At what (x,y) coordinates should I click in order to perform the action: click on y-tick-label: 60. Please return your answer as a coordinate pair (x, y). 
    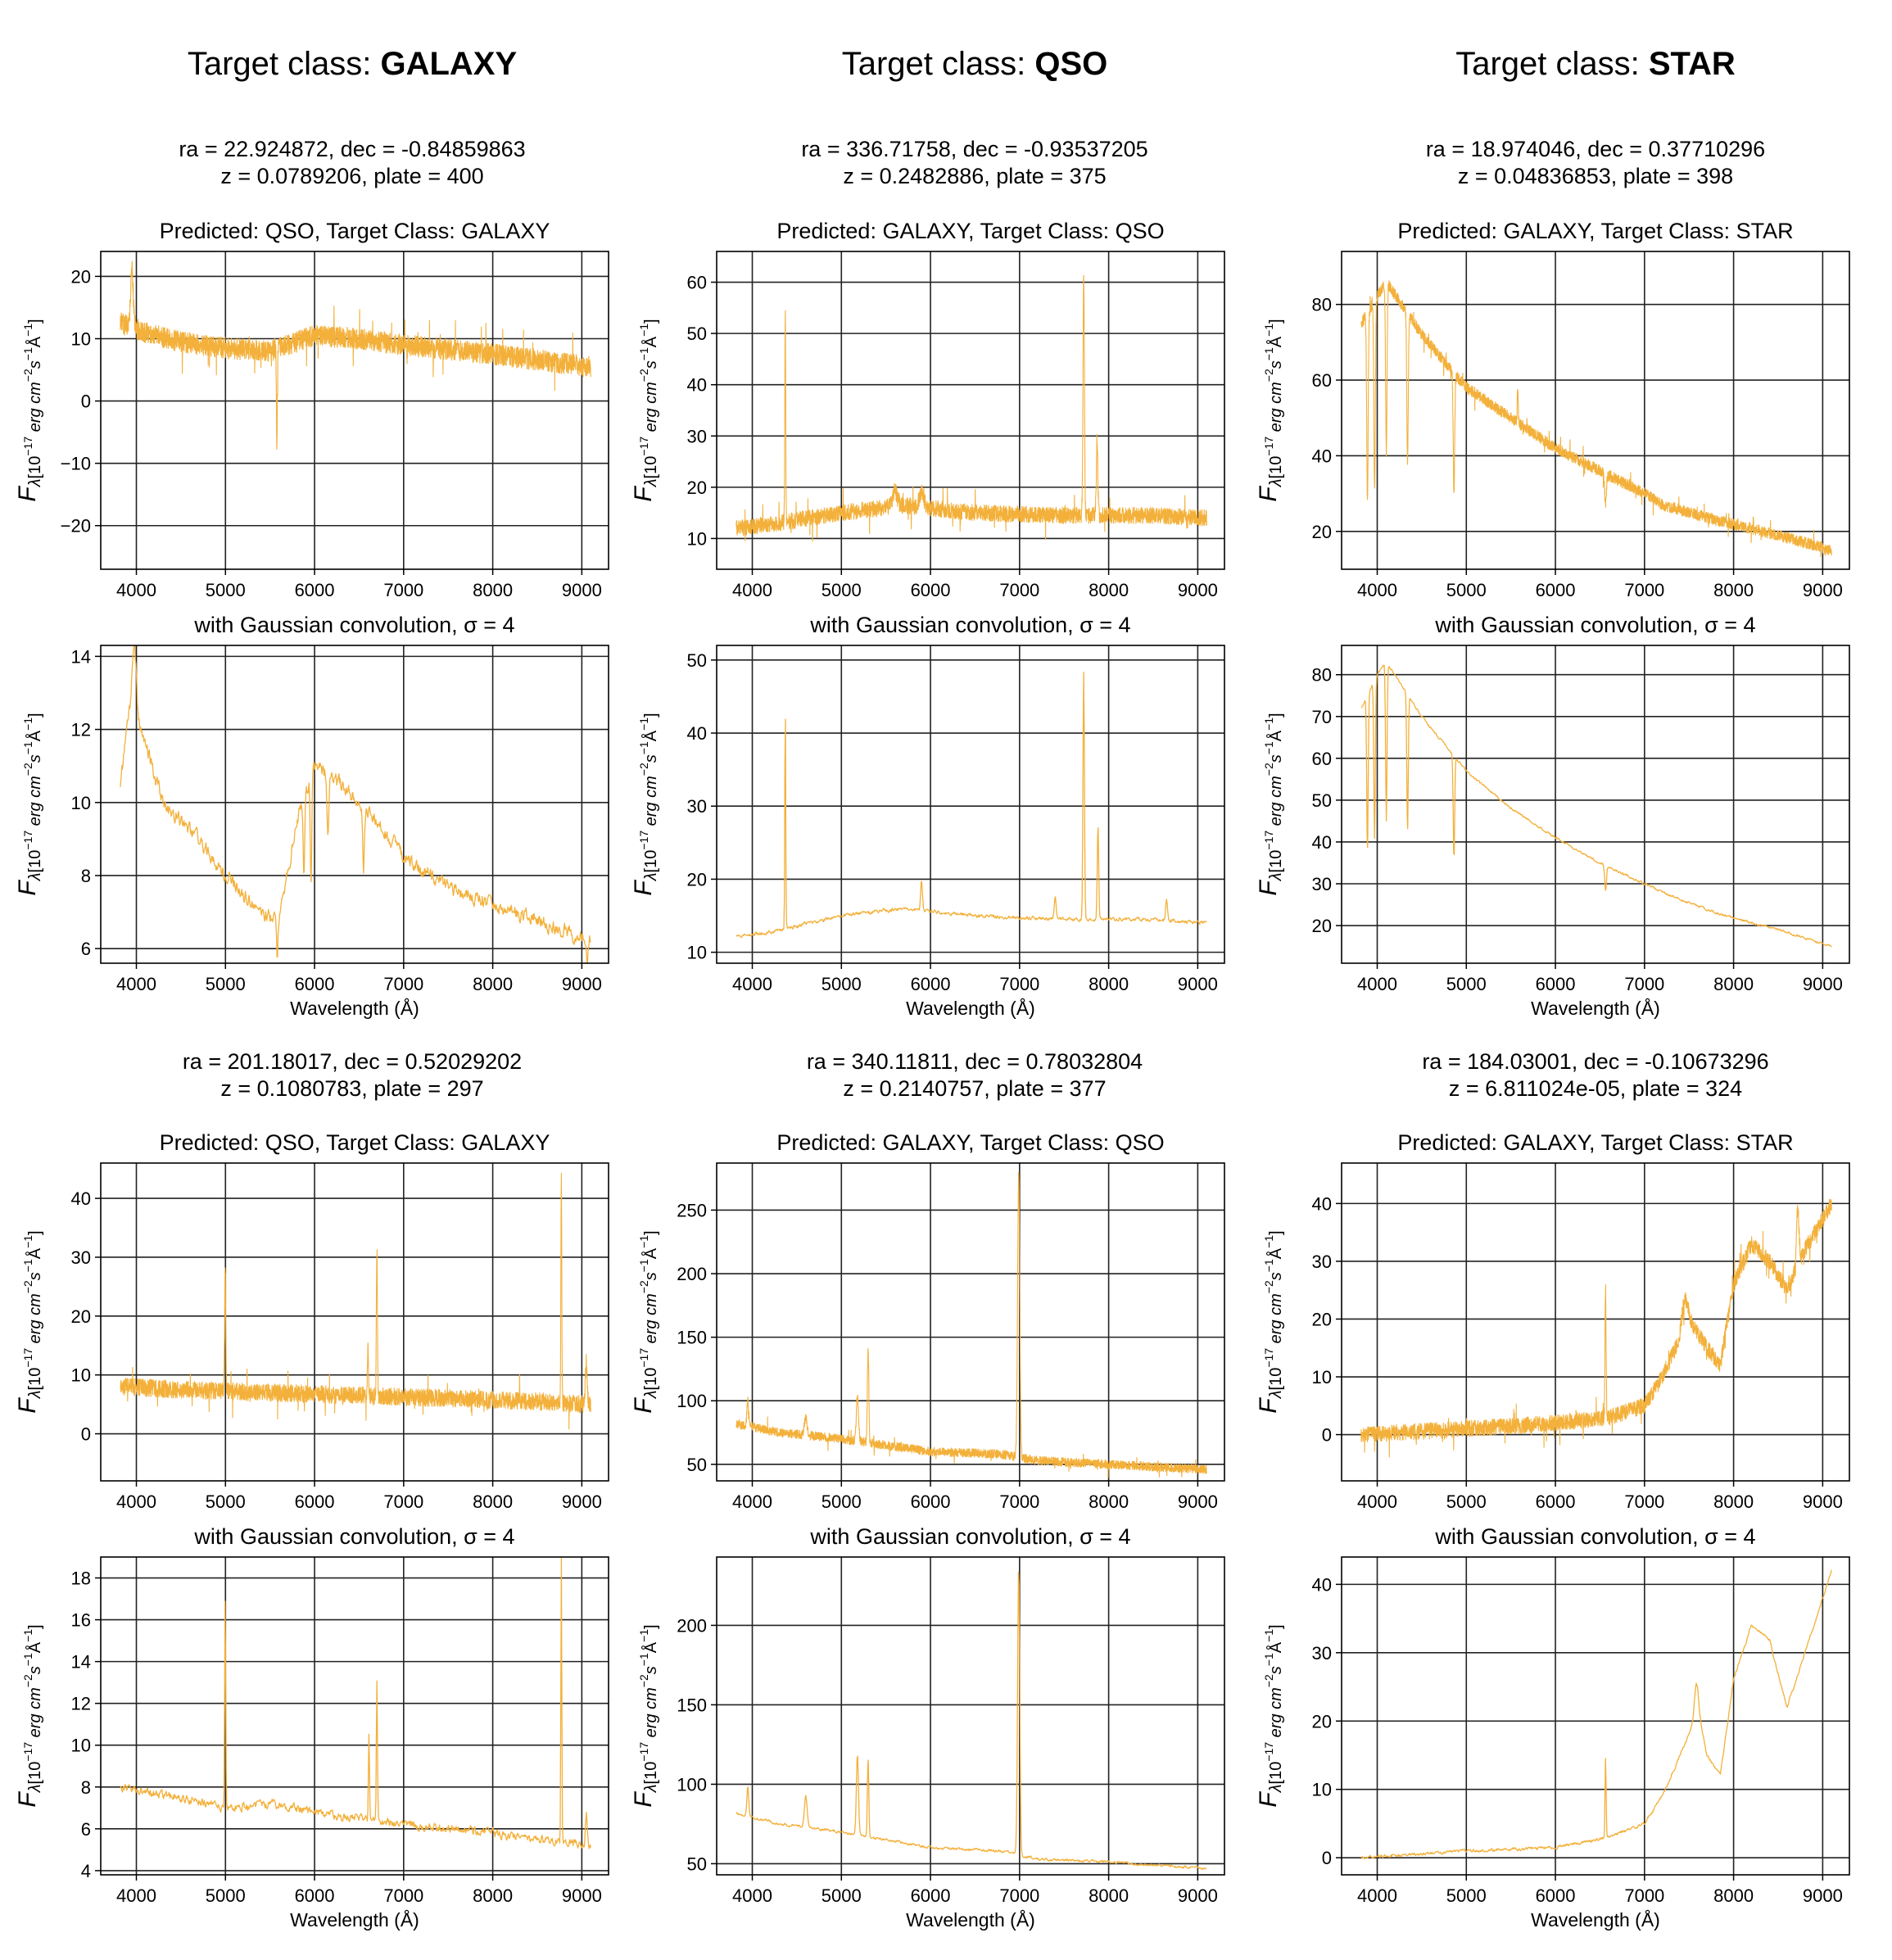
    Looking at the image, I should click on (1322, 759).